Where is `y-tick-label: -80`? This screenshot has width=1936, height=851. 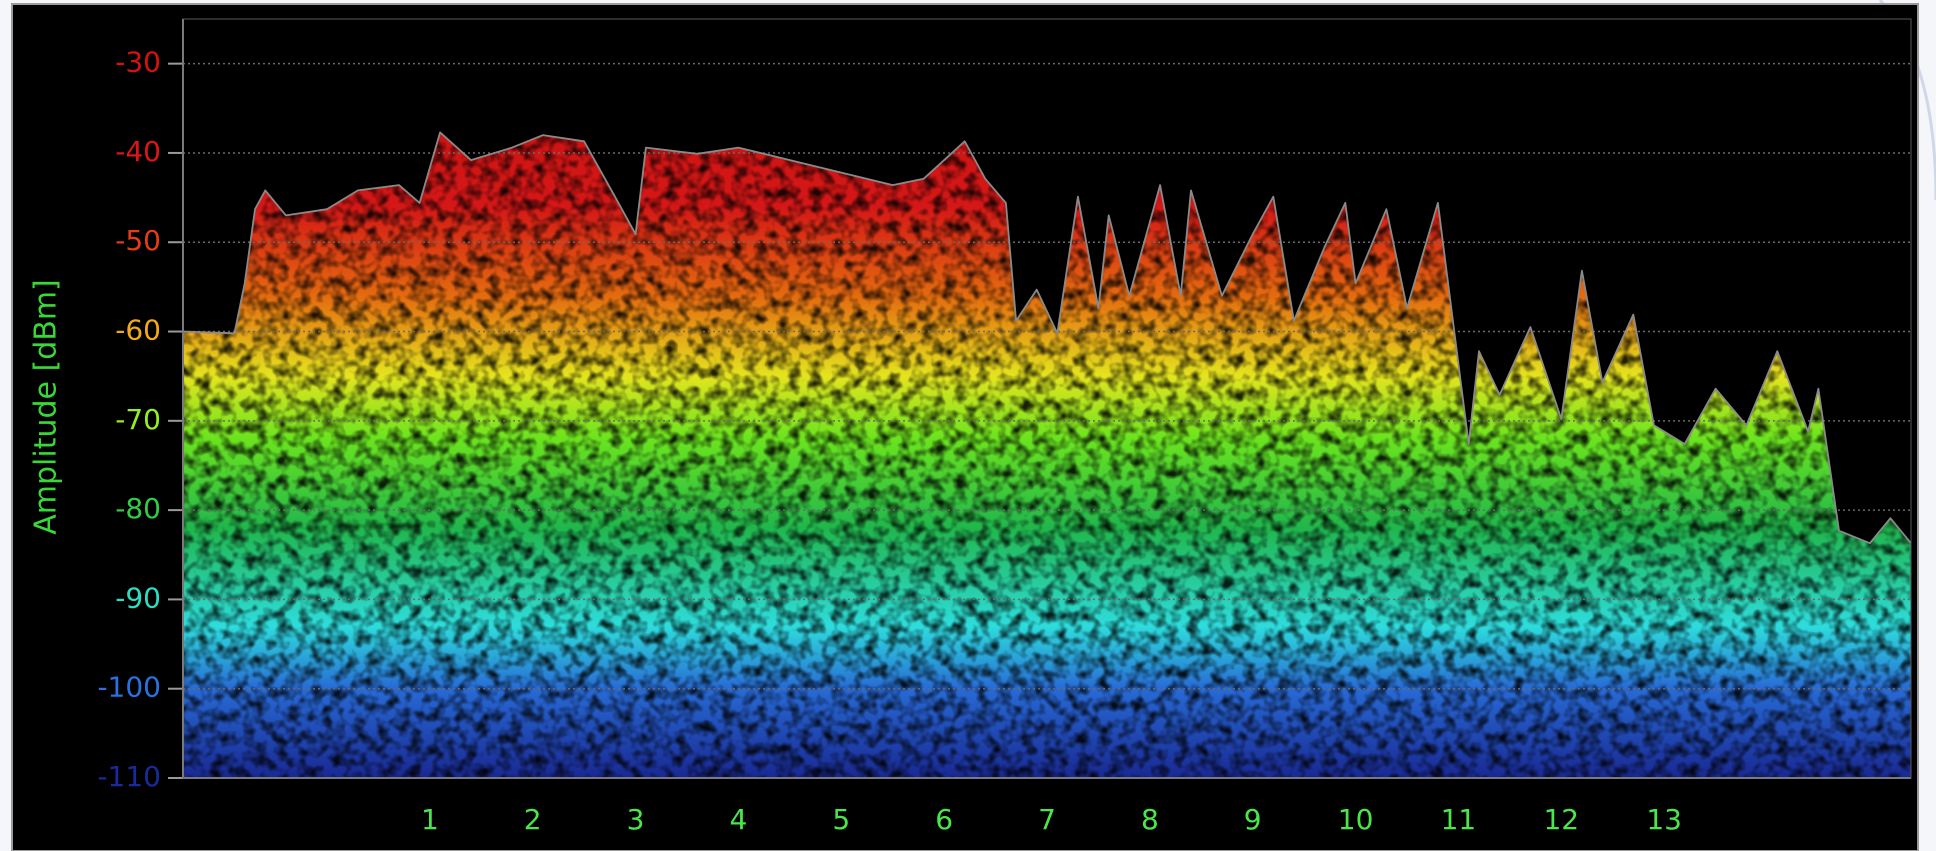
y-tick-label: -80 is located at coordinates (138, 508).